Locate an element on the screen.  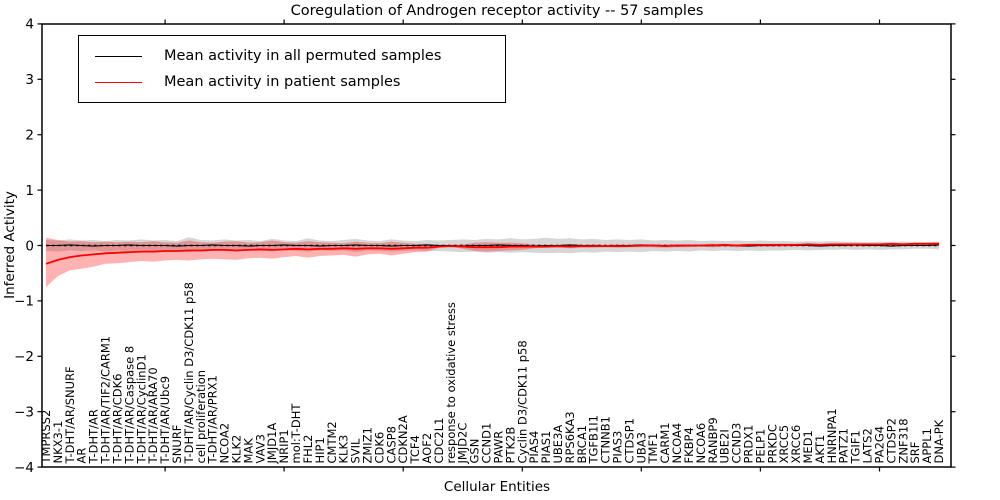
x-category-label: T-DHT/AR/TIF2/CARM1 is located at coordinates (106, 400).